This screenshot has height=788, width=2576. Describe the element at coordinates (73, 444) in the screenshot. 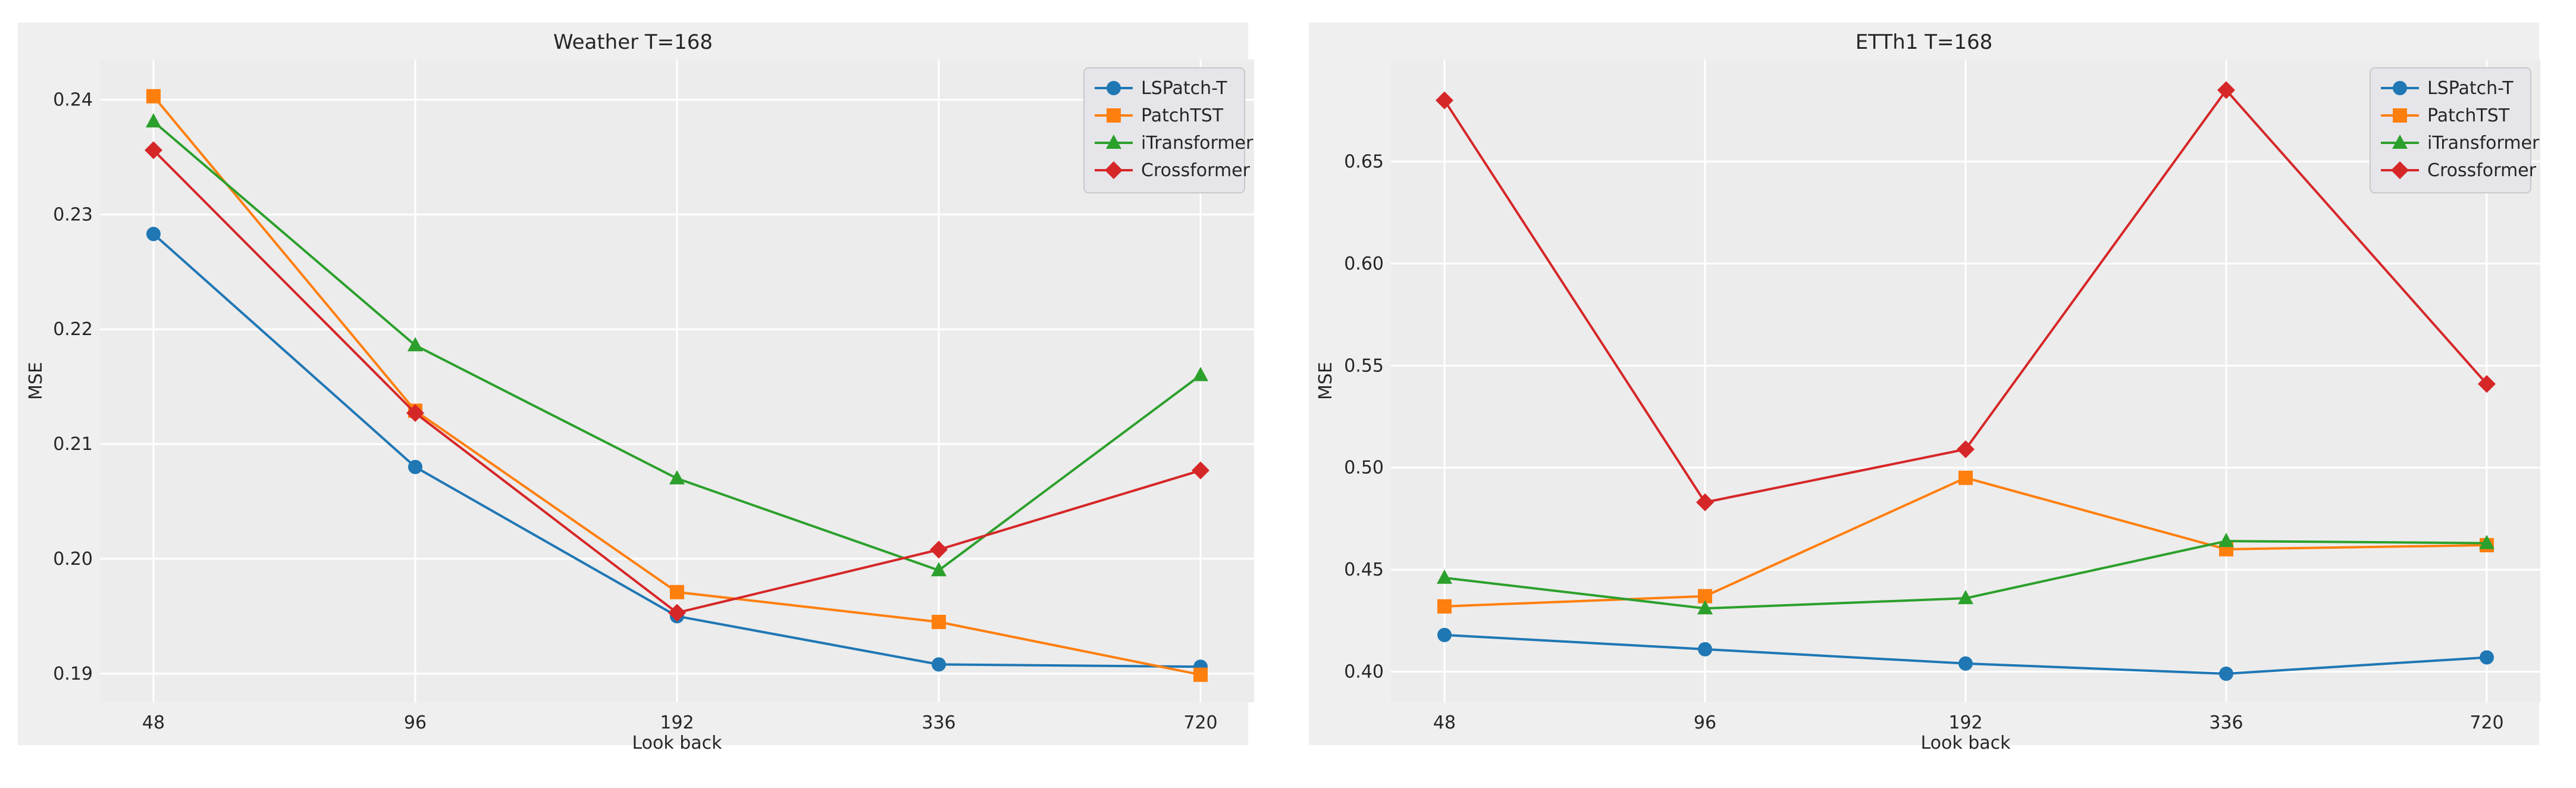

I see `y-tick-label: 0.21` at that location.